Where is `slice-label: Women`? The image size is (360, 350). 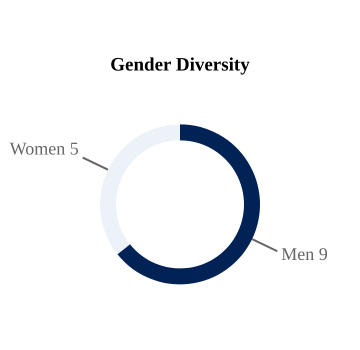 slice-label: Women is located at coordinates (38, 148).